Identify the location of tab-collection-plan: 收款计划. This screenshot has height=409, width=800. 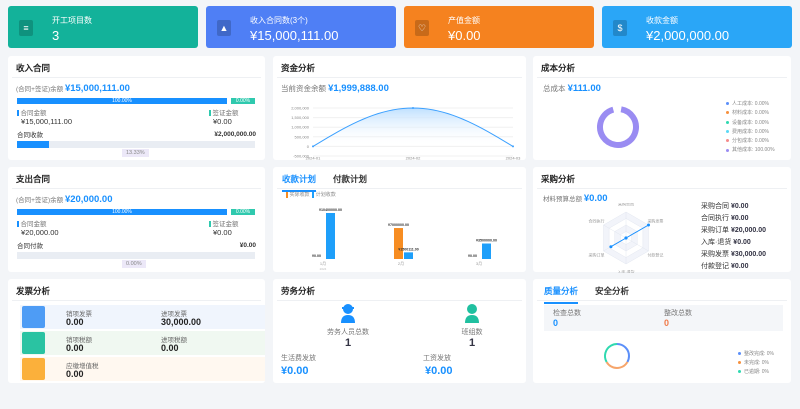
(299, 182).